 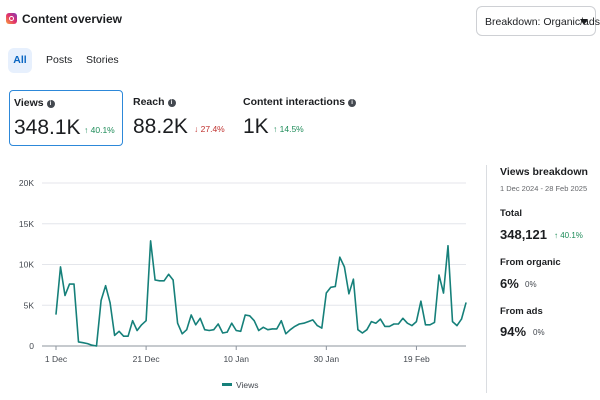 I want to click on metric-title: Views i, so click(x=34, y=103).